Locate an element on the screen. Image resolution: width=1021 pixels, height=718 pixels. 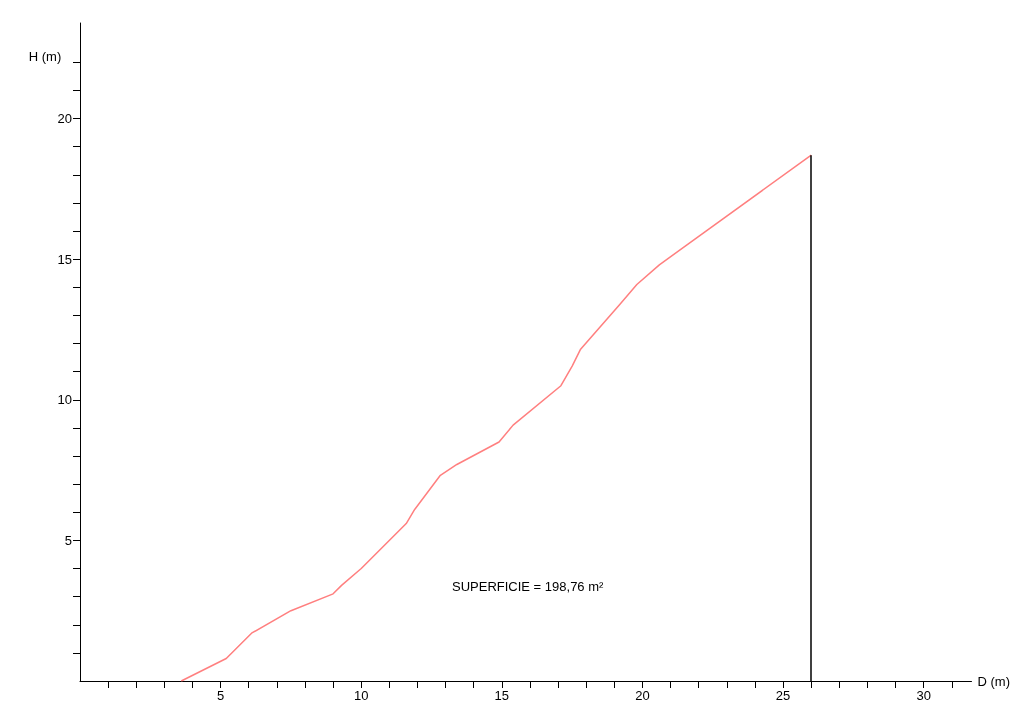
x-tick-label: 10 is located at coordinates (361, 695).